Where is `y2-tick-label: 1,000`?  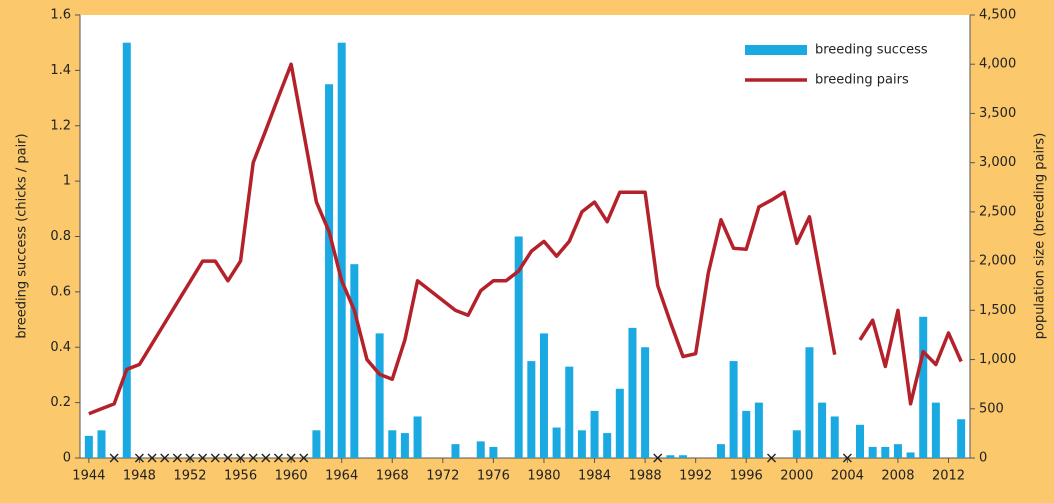
y2-tick-label: 1,000 is located at coordinates (997, 359).